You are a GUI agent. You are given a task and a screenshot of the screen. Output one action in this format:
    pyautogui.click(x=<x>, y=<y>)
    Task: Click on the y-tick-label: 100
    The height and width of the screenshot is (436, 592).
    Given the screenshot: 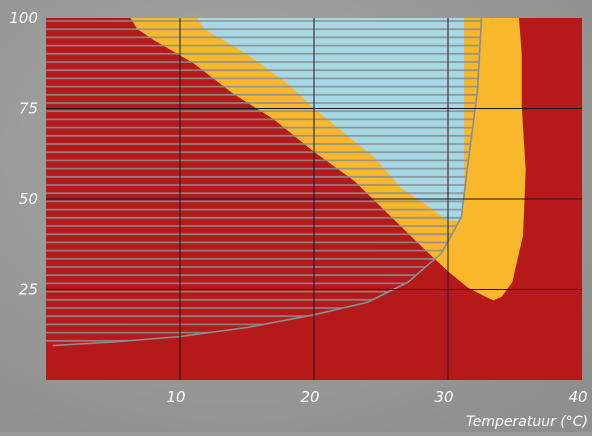 What is the action you would take?
    pyautogui.click(x=23, y=18)
    